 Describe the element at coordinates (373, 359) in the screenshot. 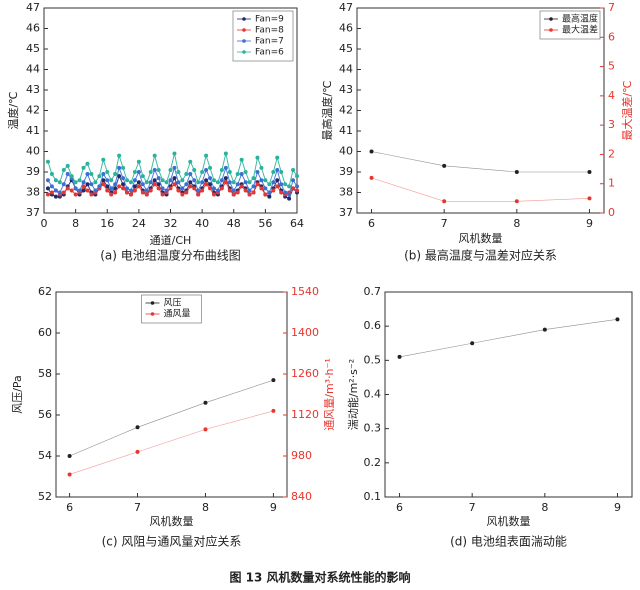

I see `y-tick-label: 0.5` at that location.